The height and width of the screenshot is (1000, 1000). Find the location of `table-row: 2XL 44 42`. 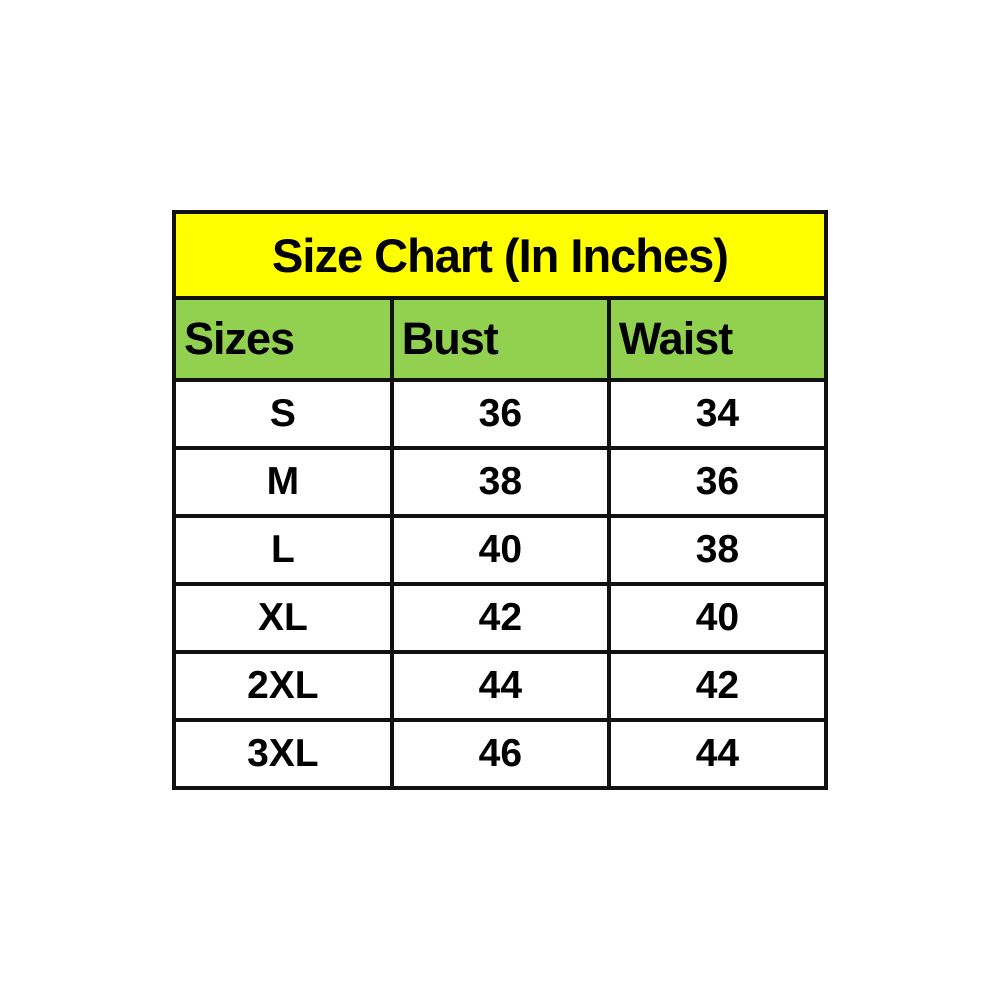

table-row: 2XL 44 42 is located at coordinates (500, 686).